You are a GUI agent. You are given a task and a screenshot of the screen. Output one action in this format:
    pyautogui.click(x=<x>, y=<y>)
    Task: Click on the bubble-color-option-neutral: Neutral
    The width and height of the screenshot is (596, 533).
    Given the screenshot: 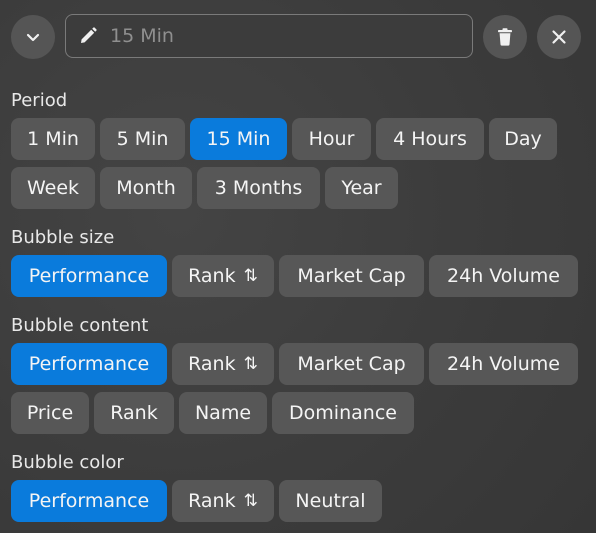 What is the action you would take?
    pyautogui.click(x=330, y=501)
    